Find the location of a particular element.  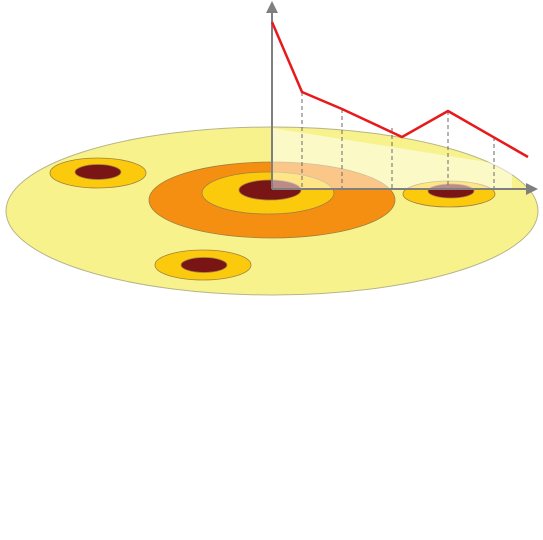

lower-hotspot-core is located at coordinates (204, 265).